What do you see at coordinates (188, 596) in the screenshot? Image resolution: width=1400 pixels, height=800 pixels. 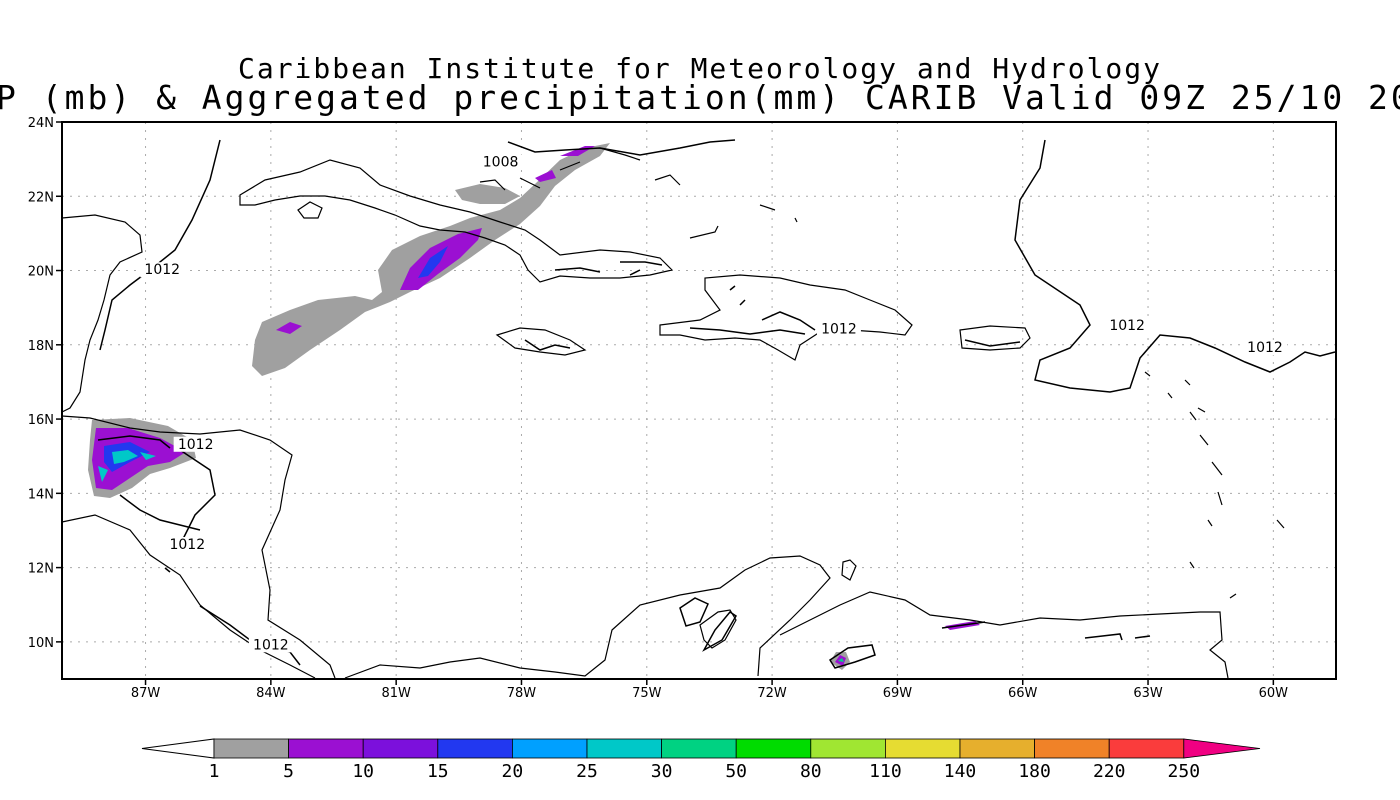 I see `coastline-central-america-pacific` at bounding box center [188, 596].